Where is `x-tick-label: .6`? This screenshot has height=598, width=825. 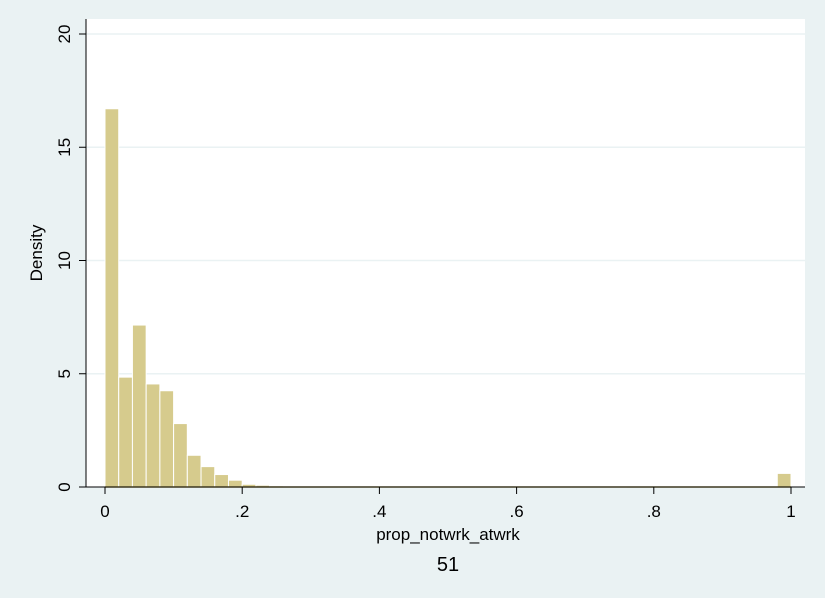 x-tick-label: .6 is located at coordinates (517, 511).